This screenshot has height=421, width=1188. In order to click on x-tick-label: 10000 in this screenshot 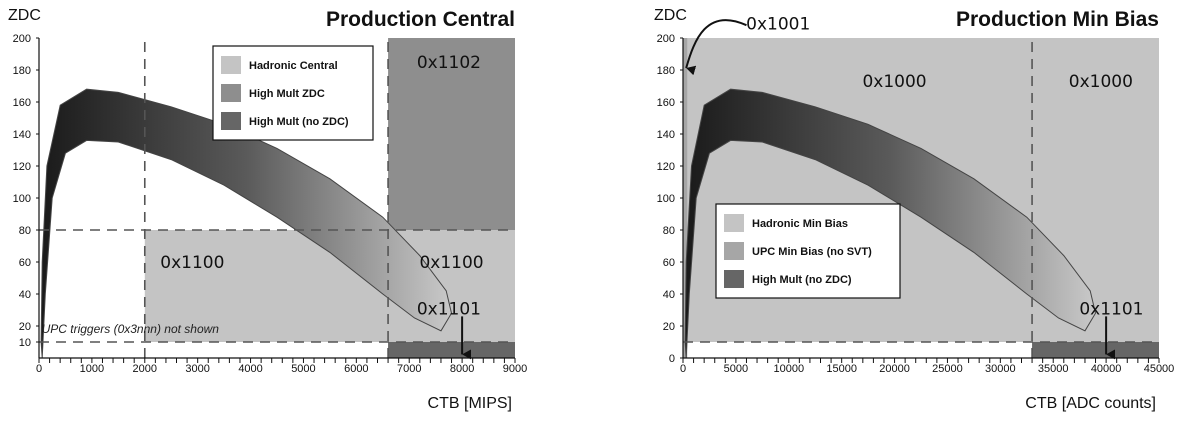, I will do `click(788, 369)`.